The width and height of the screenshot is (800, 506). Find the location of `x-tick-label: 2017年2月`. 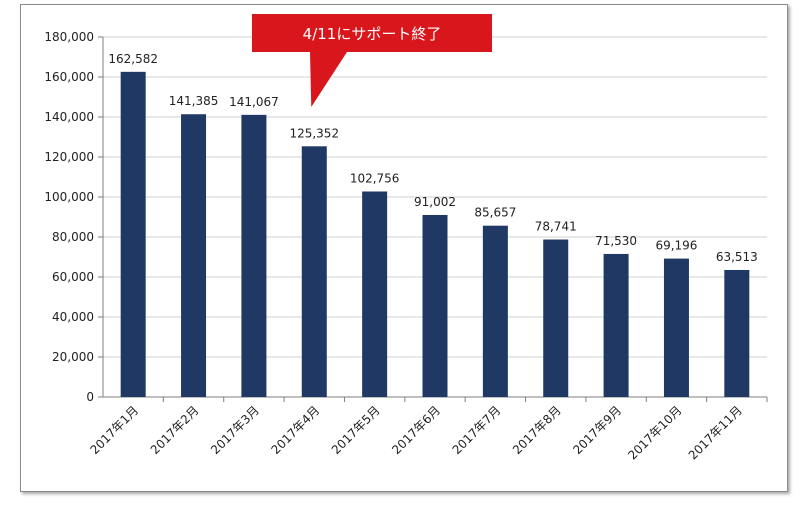

x-tick-label: 2017年2月 is located at coordinates (175, 430).